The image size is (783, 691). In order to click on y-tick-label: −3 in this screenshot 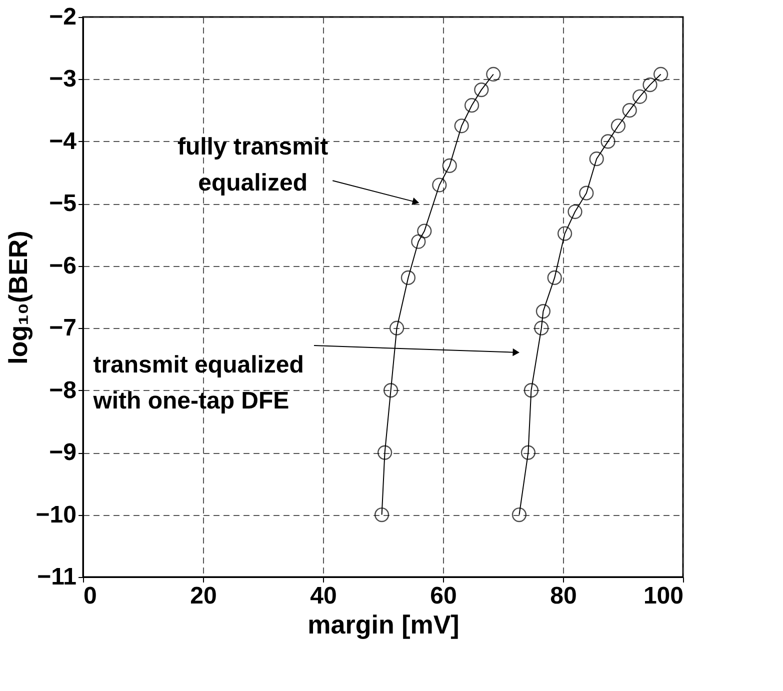, I will do `click(62, 79)`.